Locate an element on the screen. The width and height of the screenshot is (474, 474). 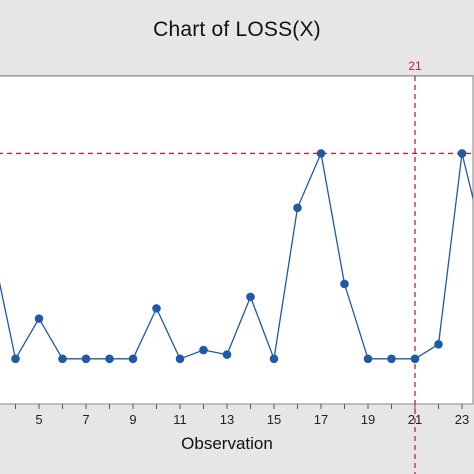
x-tick-label-11: 11 is located at coordinates (180, 419).